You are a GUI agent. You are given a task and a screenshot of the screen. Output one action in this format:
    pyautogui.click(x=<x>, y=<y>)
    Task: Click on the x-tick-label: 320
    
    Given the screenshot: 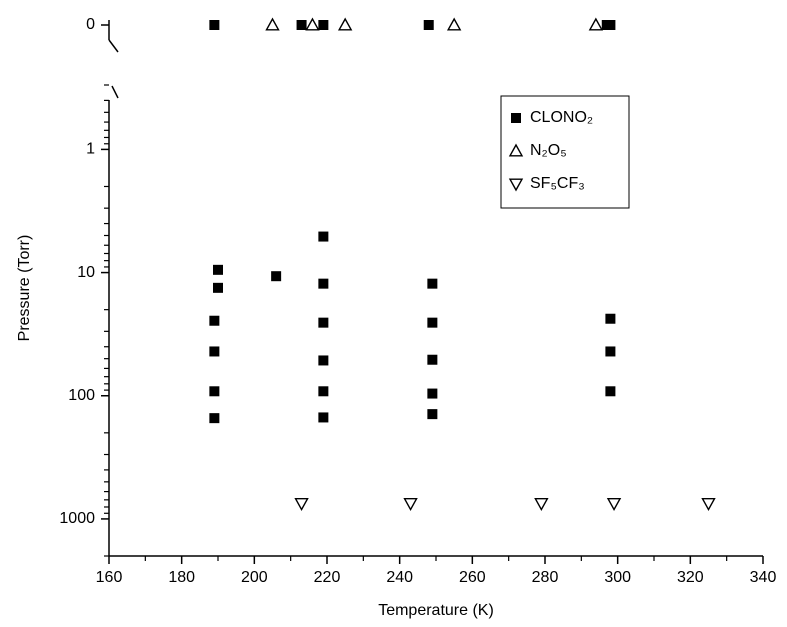 What is the action you would take?
    pyautogui.click(x=690, y=577)
    